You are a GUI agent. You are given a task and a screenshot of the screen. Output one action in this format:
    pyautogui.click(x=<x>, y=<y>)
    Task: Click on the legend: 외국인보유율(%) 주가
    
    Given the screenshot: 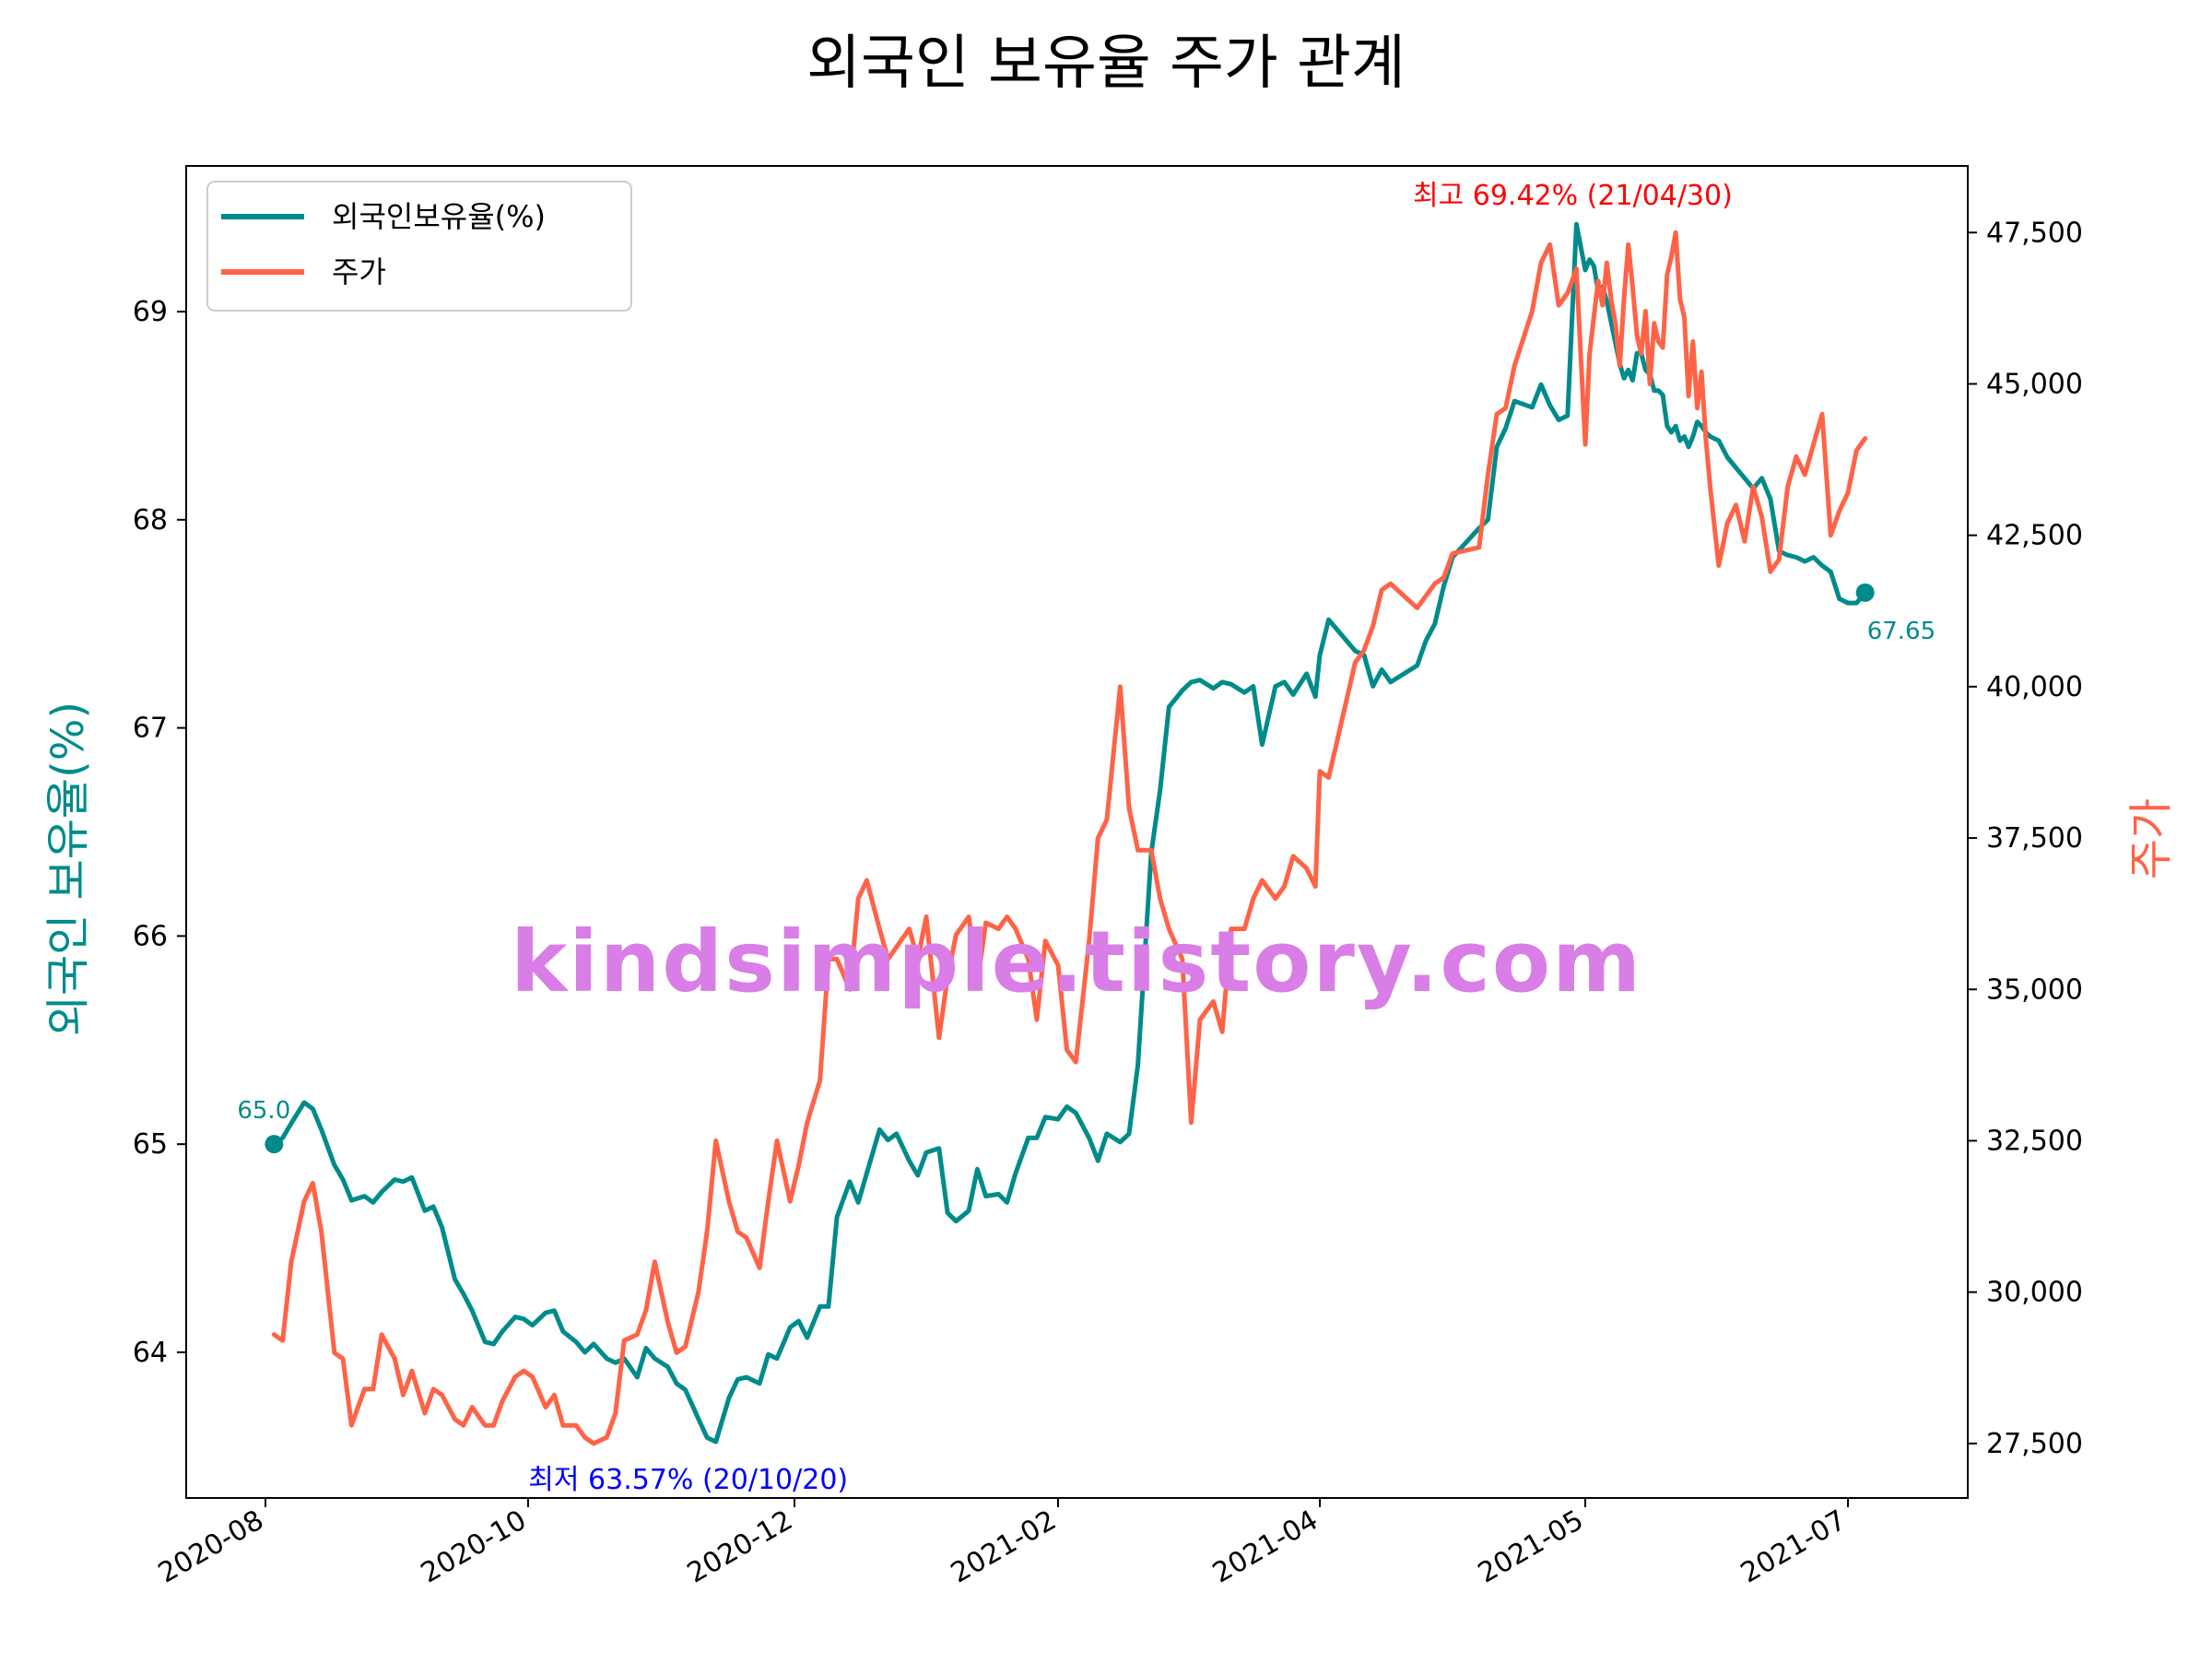 What is the action you would take?
    pyautogui.click(x=419, y=247)
    